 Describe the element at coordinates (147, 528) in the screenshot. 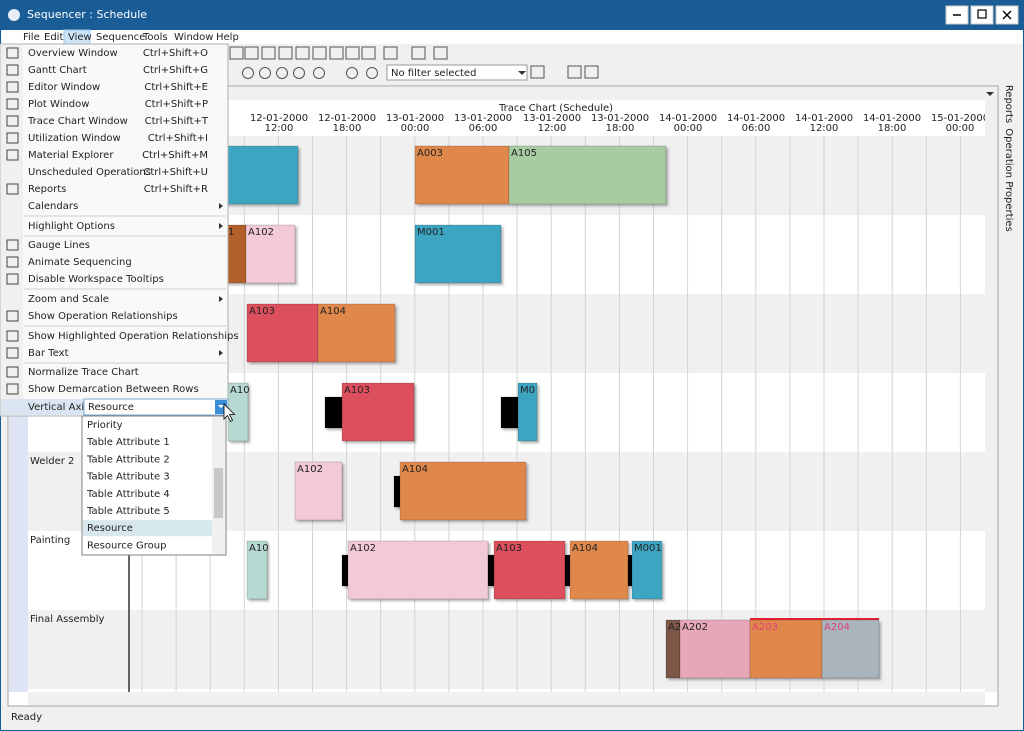

I see `option-highlight` at that location.